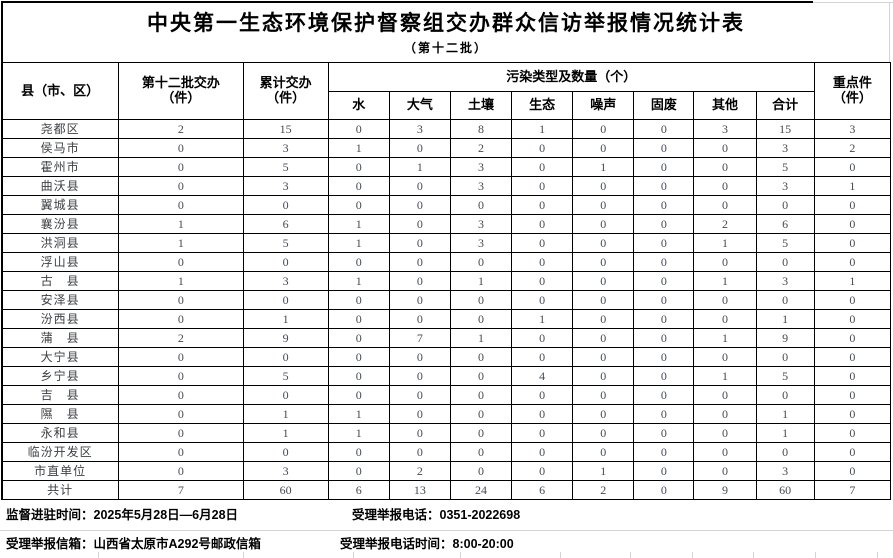 The width and height of the screenshot is (893, 558). Describe the element at coordinates (60, 471) in the screenshot. I see `cell-region-name: 市直单位` at that location.